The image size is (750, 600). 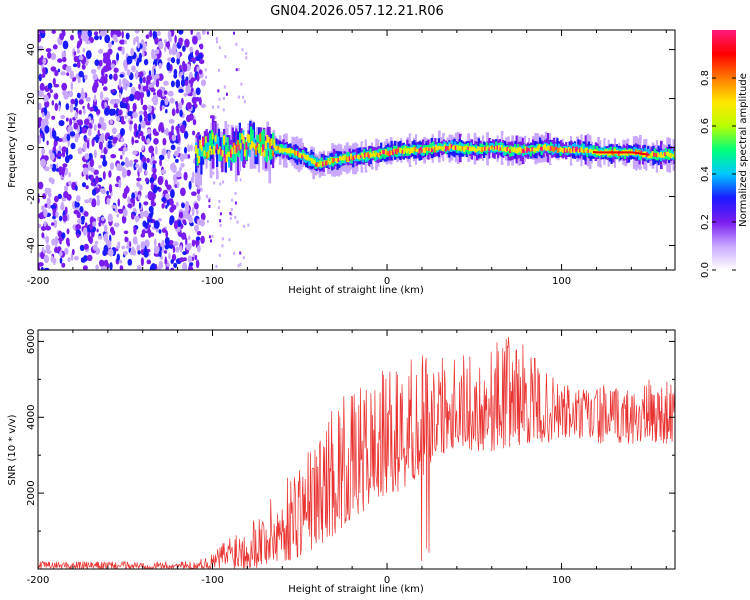 What do you see at coordinates (38, 281) in the screenshot?
I see `spectrogram-x-tick-label: -200` at bounding box center [38, 281].